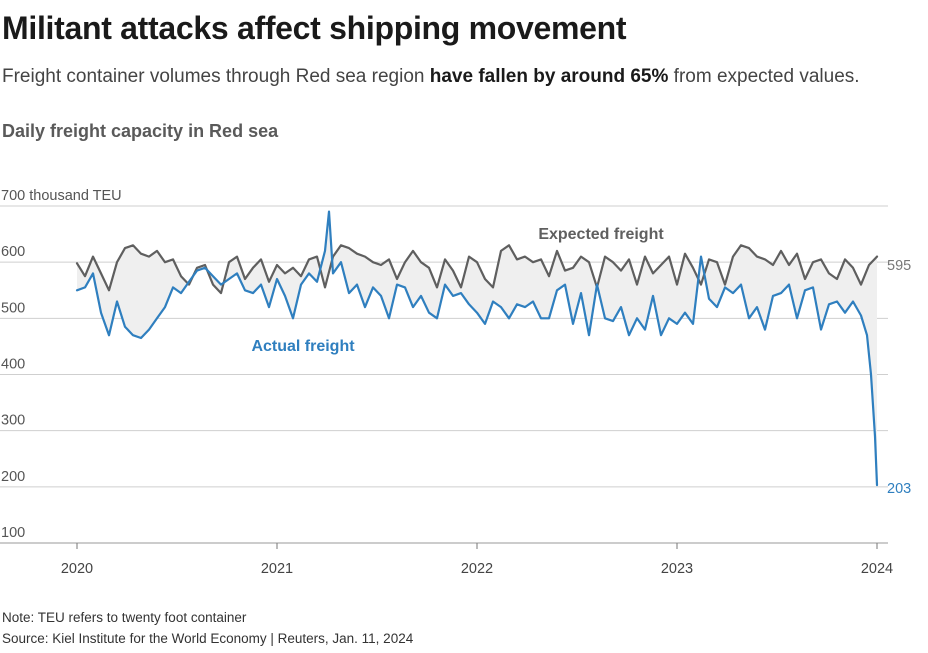 This screenshot has height=653, width=928. What do you see at coordinates (677, 569) in the screenshot?
I see `x-tick-label: 2023` at bounding box center [677, 569].